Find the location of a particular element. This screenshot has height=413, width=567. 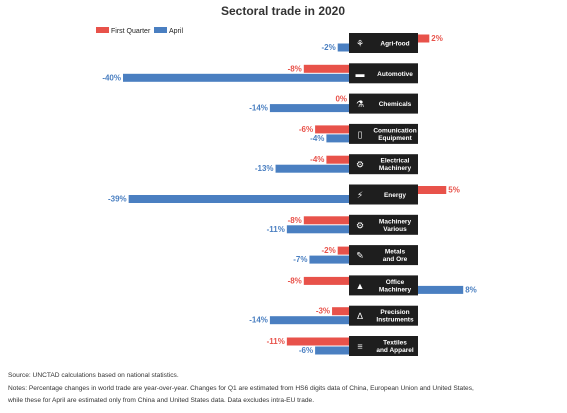

category-box-energy is located at coordinates (383, 194).